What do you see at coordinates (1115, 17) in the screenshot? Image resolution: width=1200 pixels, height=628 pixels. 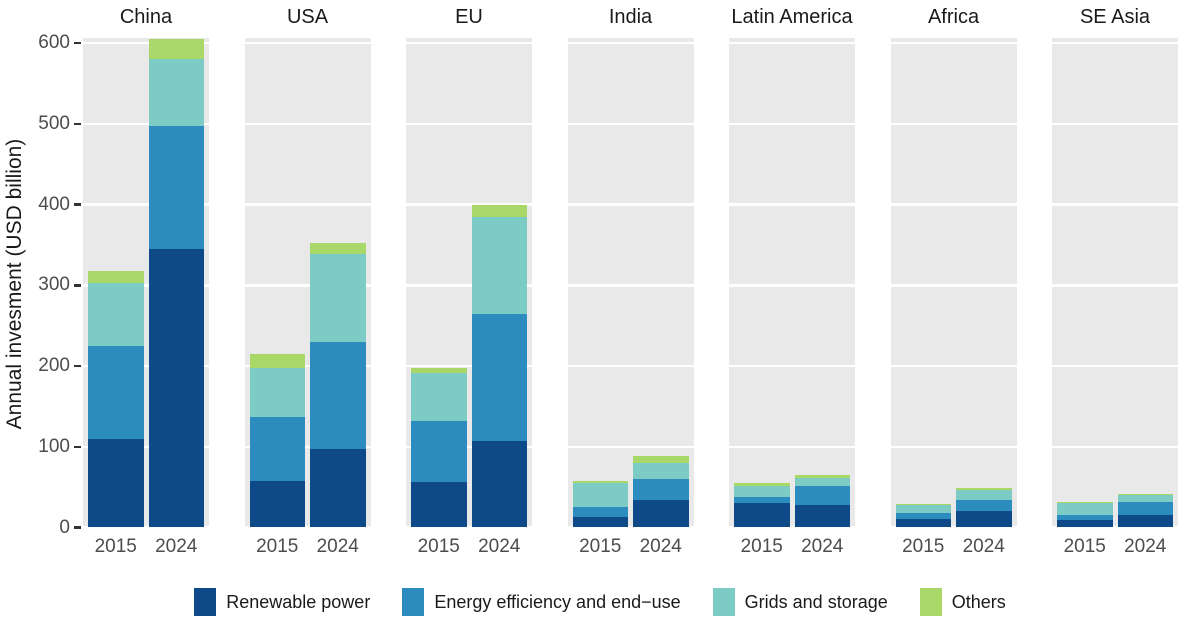 I see `facet-title: SE Asia` at bounding box center [1115, 17].